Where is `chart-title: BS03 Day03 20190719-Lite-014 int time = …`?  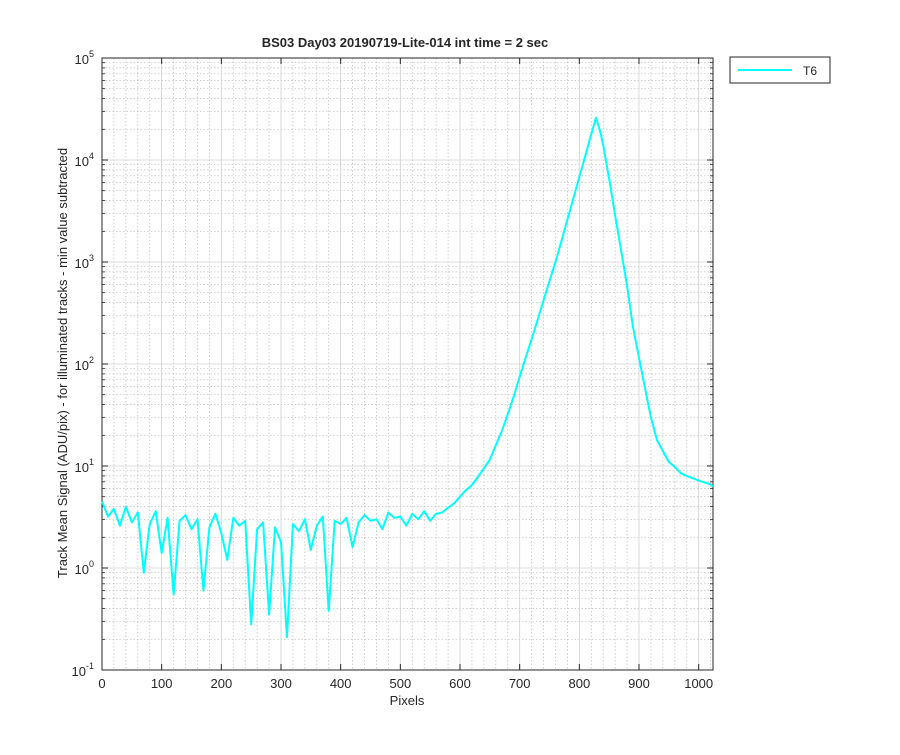 chart-title: BS03 Day03 20190719-Lite-014 int time = … is located at coordinates (405, 42).